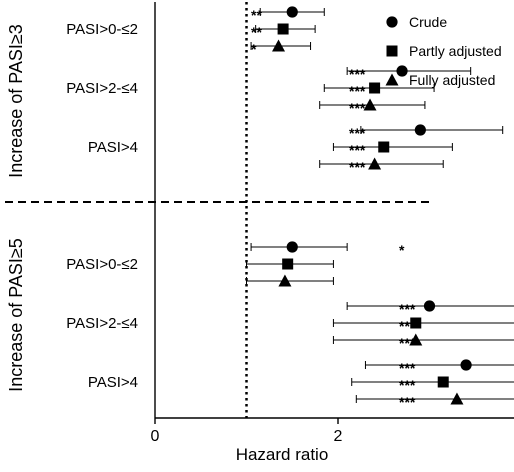 The width and height of the screenshot is (514, 472). What do you see at coordinates (282, 454) in the screenshot?
I see `x-axis-title: Hazard ratio` at bounding box center [282, 454].